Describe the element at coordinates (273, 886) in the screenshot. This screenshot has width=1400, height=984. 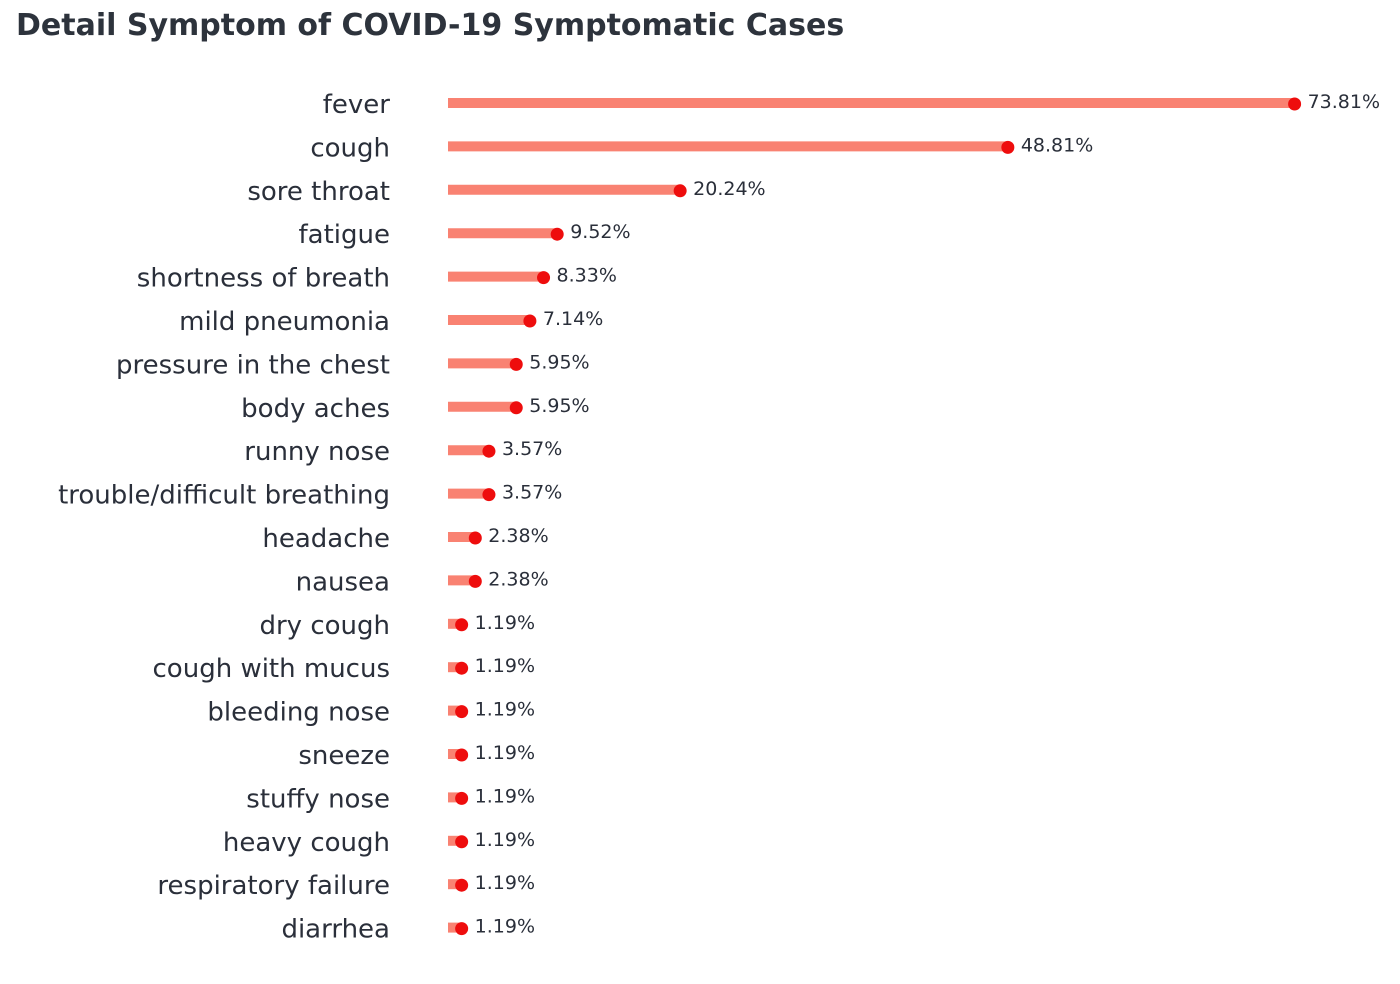
I see `category-label-respiratory-failure: respiratory failure` at that location.